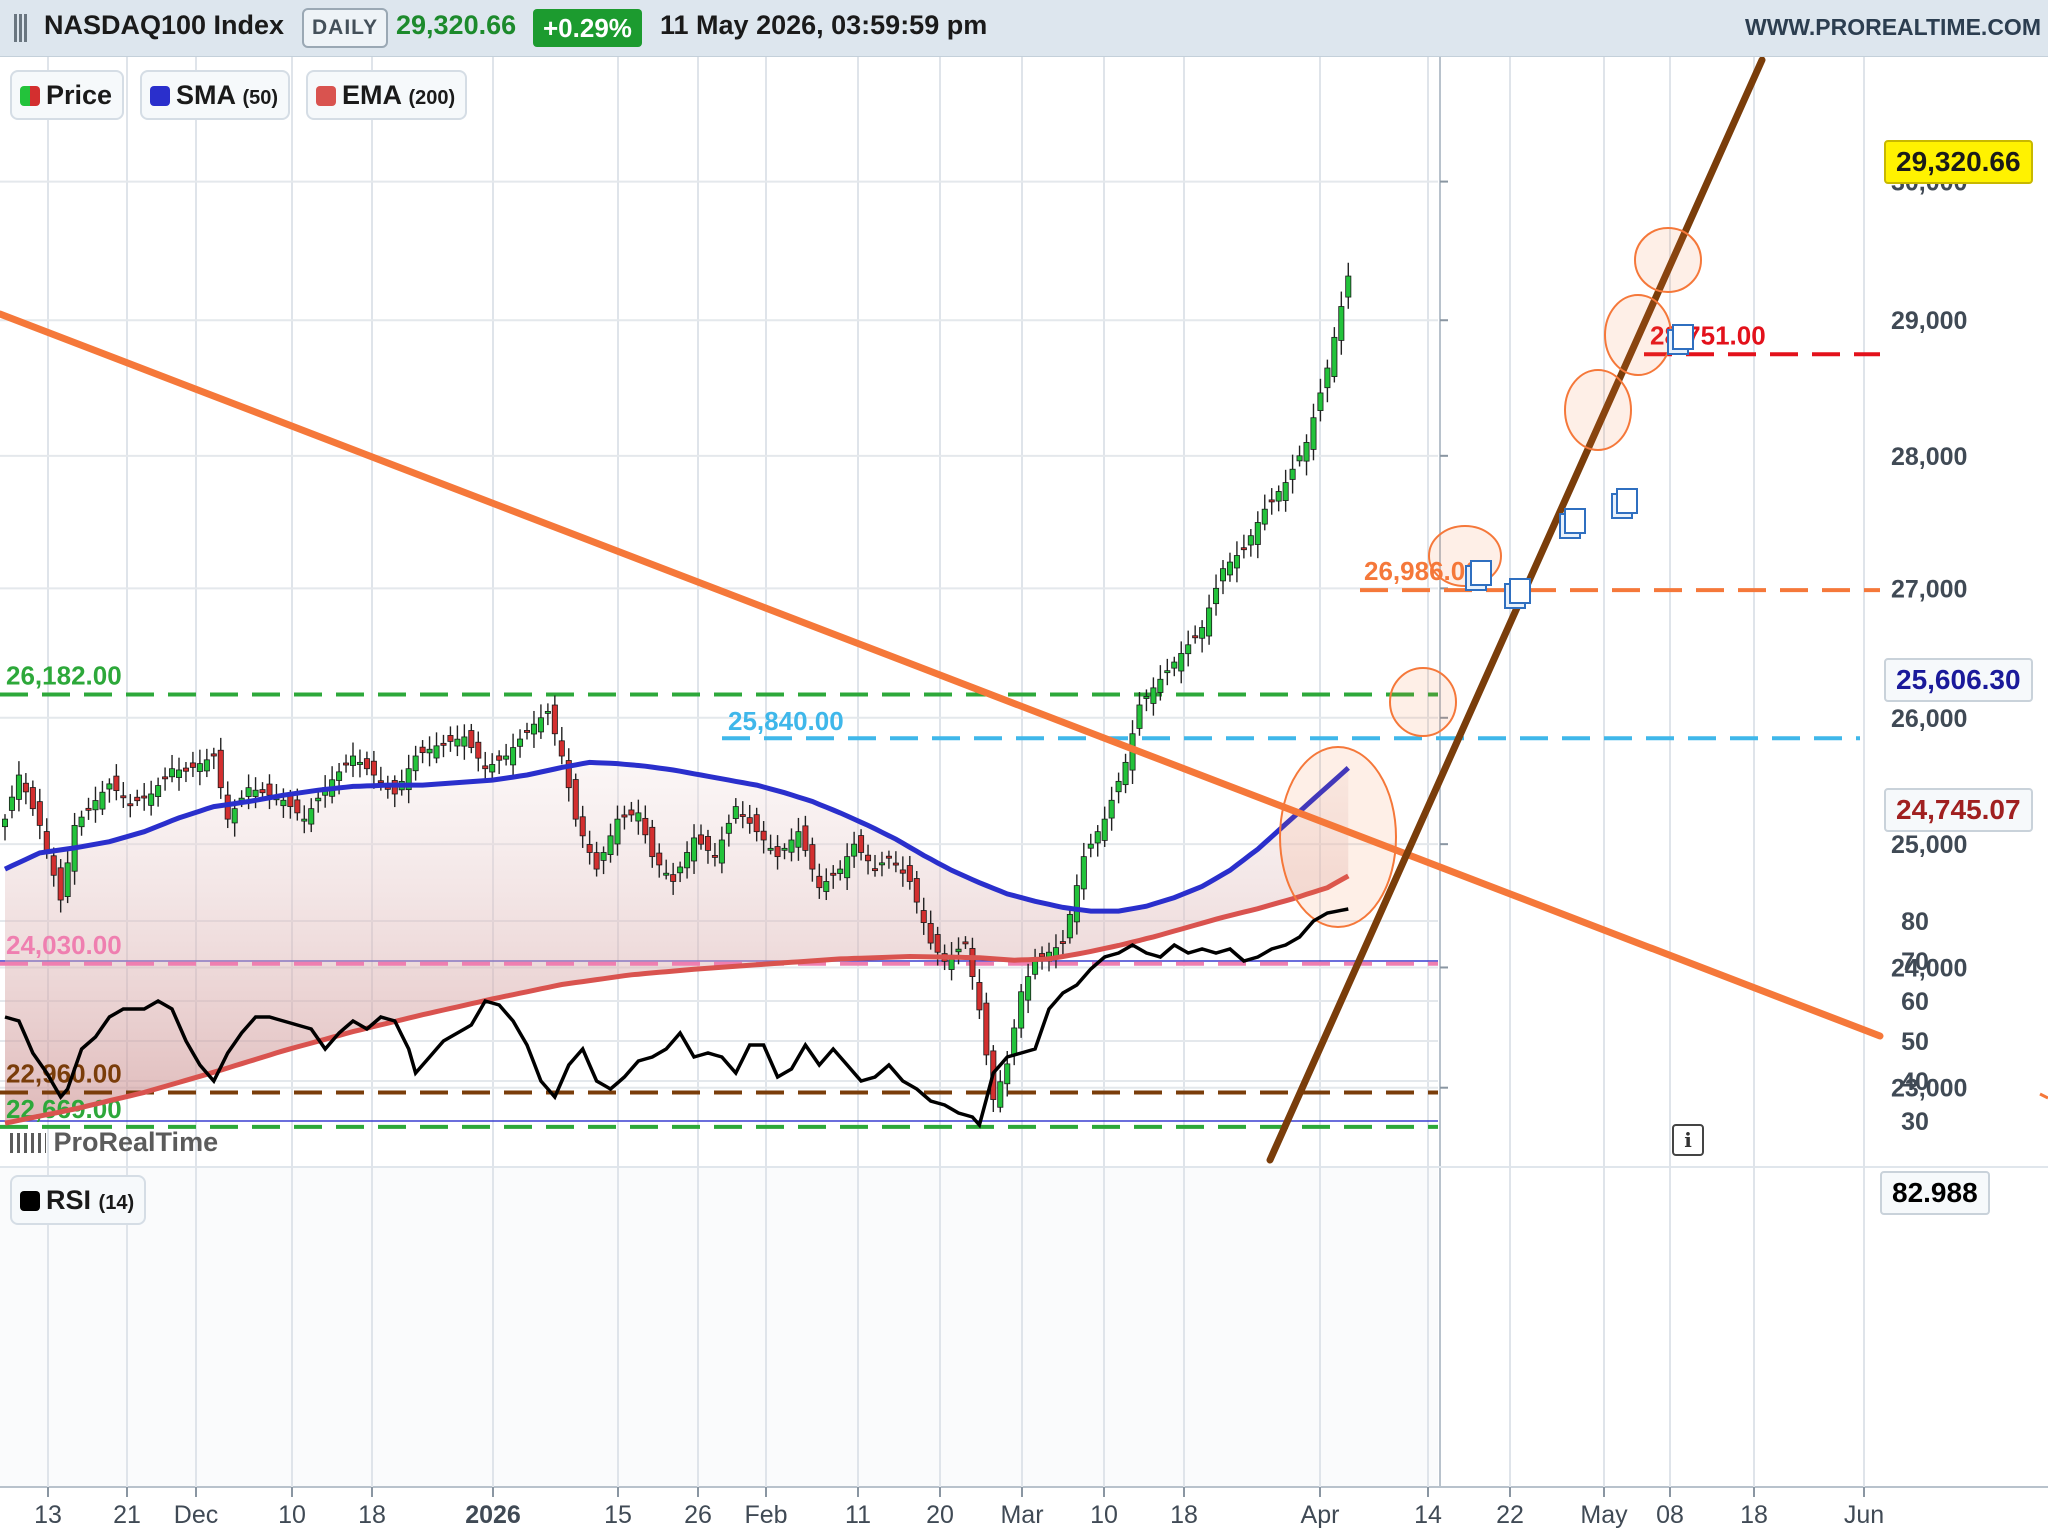 The image size is (2048, 1536). Describe the element at coordinates (1670, 1515) in the screenshot. I see `time-axis-label: 08` at that location.